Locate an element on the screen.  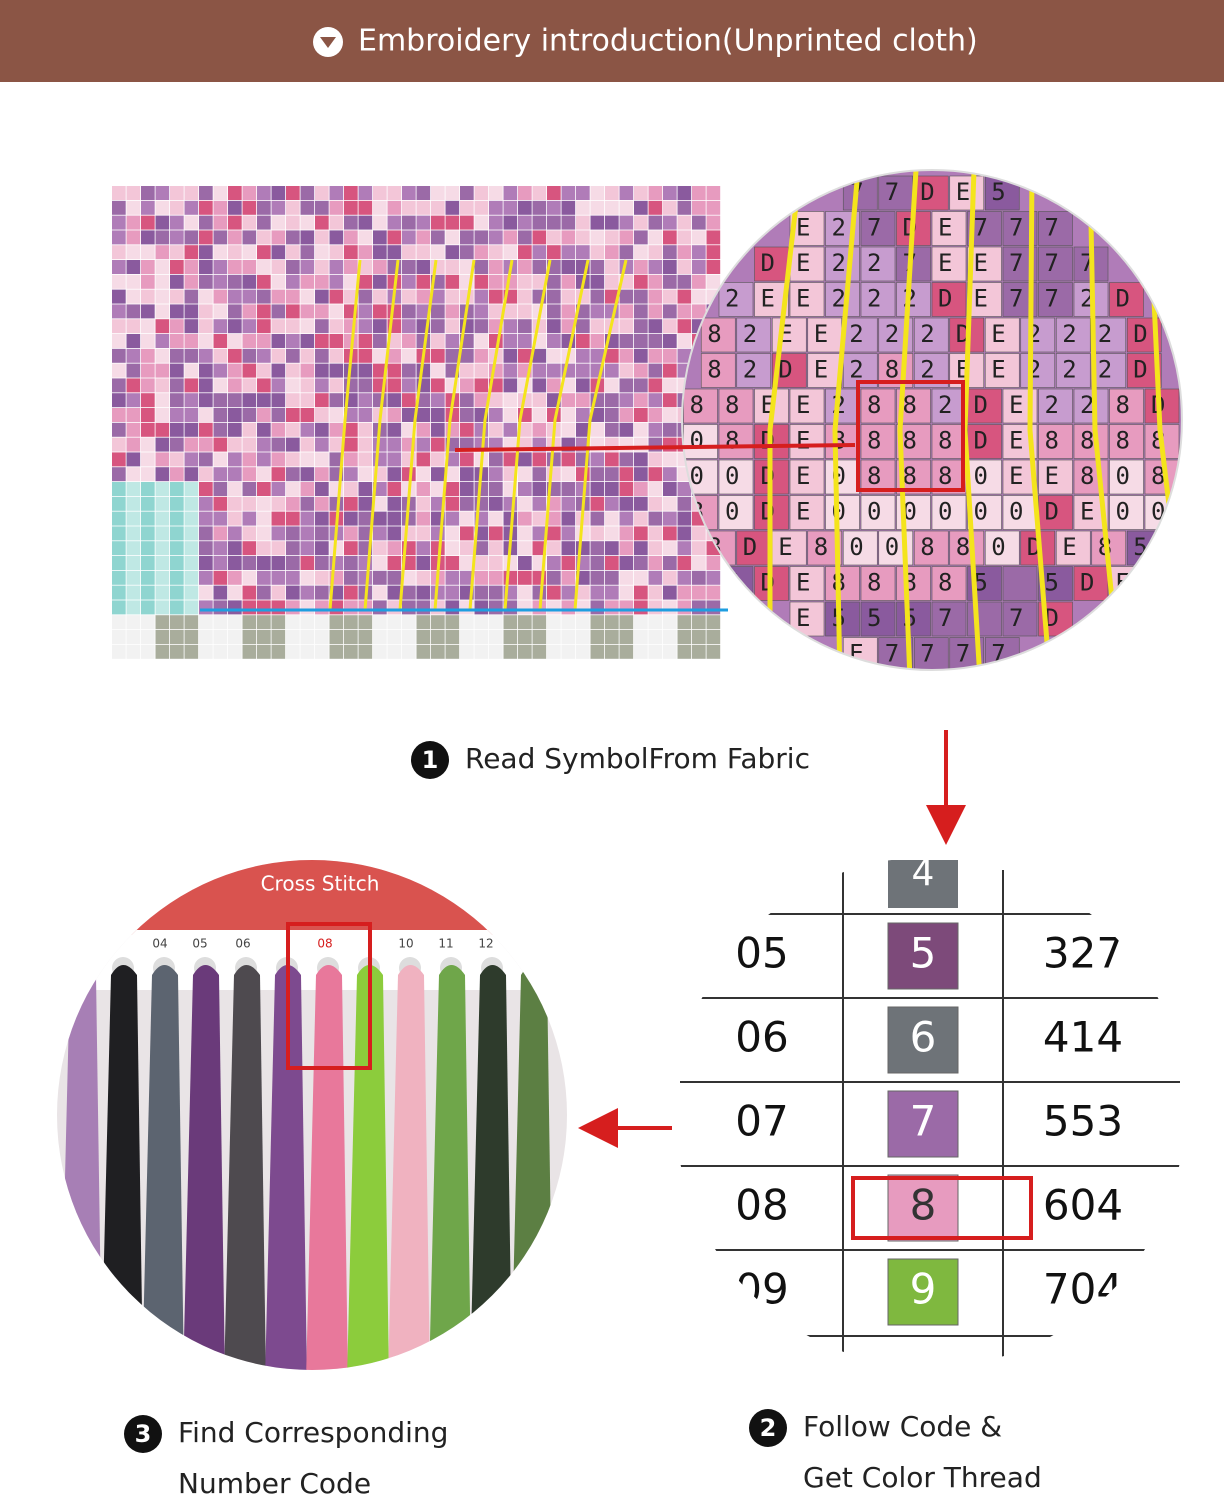
pattern-outline is located at coordinates (454, 435).